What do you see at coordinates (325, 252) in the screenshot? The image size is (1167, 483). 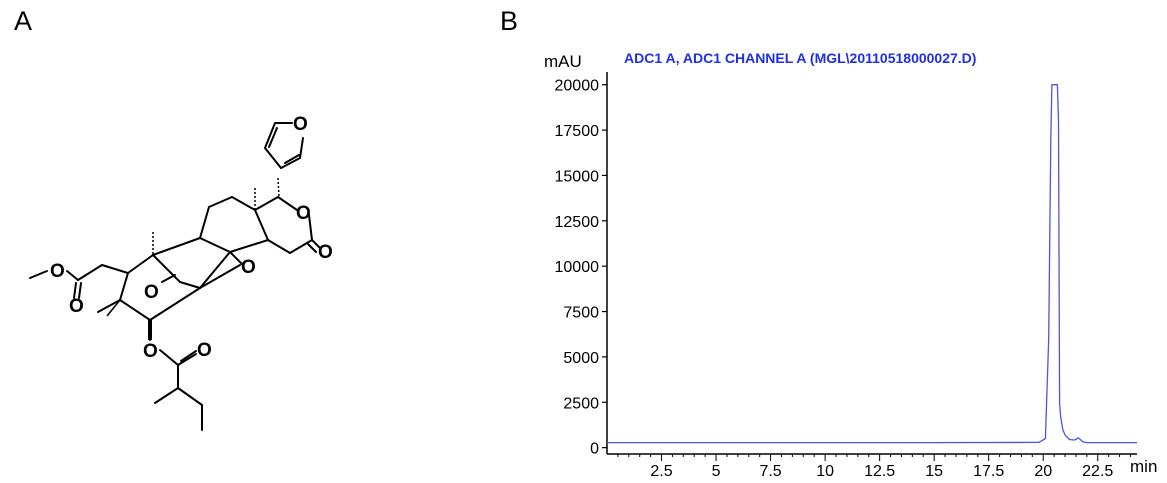 I see `atom-o-carbonyl: O` at bounding box center [325, 252].